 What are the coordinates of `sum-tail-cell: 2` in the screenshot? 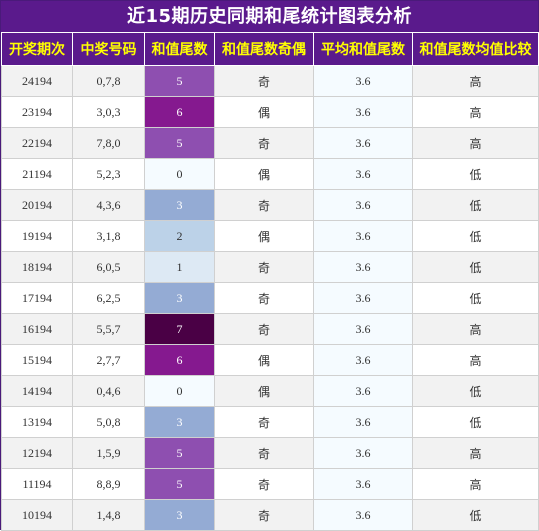 It's located at (179, 236).